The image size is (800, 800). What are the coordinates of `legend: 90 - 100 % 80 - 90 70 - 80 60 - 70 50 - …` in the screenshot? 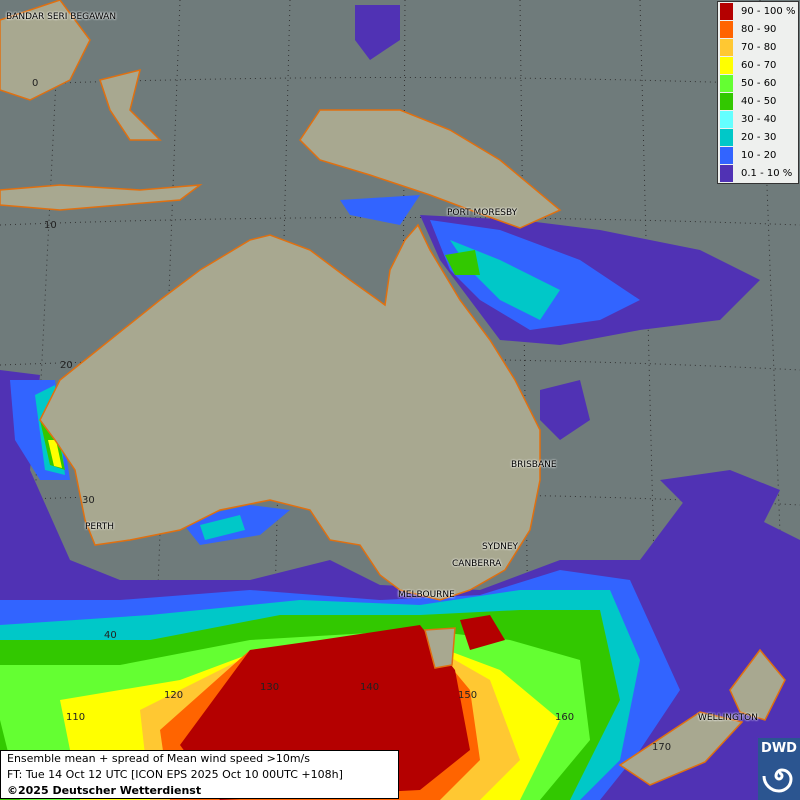 It's located at (758, 92).